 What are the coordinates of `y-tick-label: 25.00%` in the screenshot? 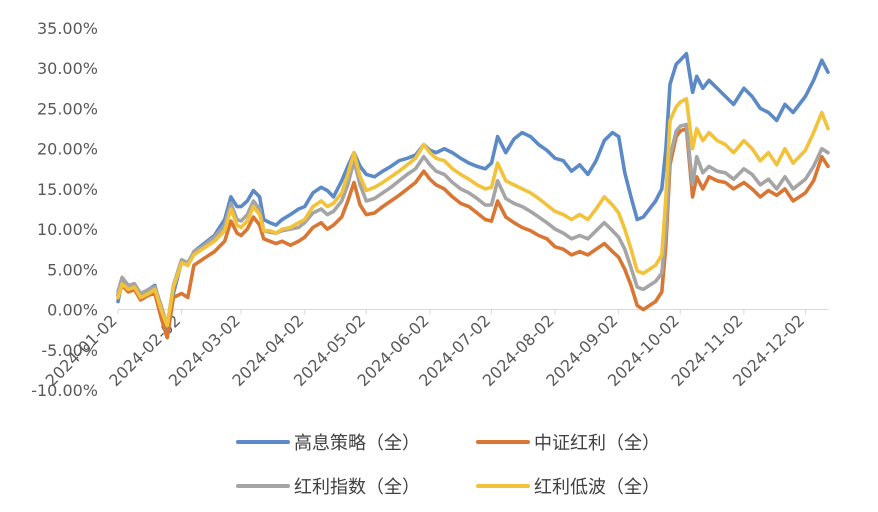 It's located at (67, 108).